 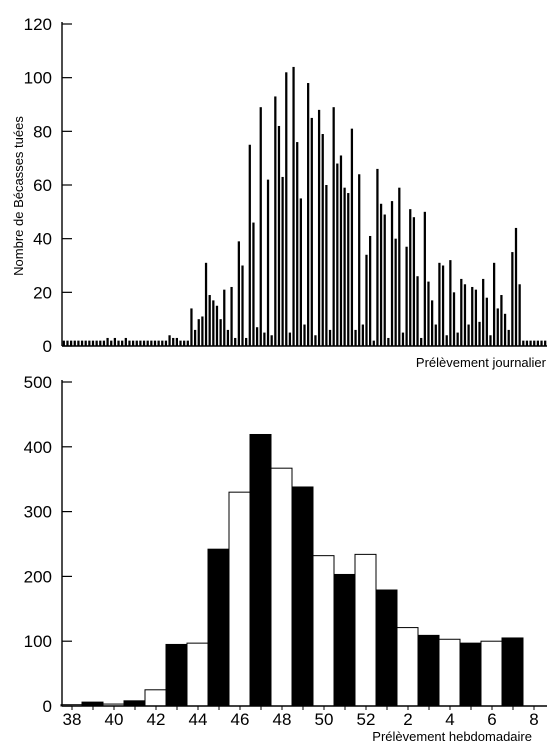 I want to click on weekly-y-tick-label: 0, so click(x=47, y=706).